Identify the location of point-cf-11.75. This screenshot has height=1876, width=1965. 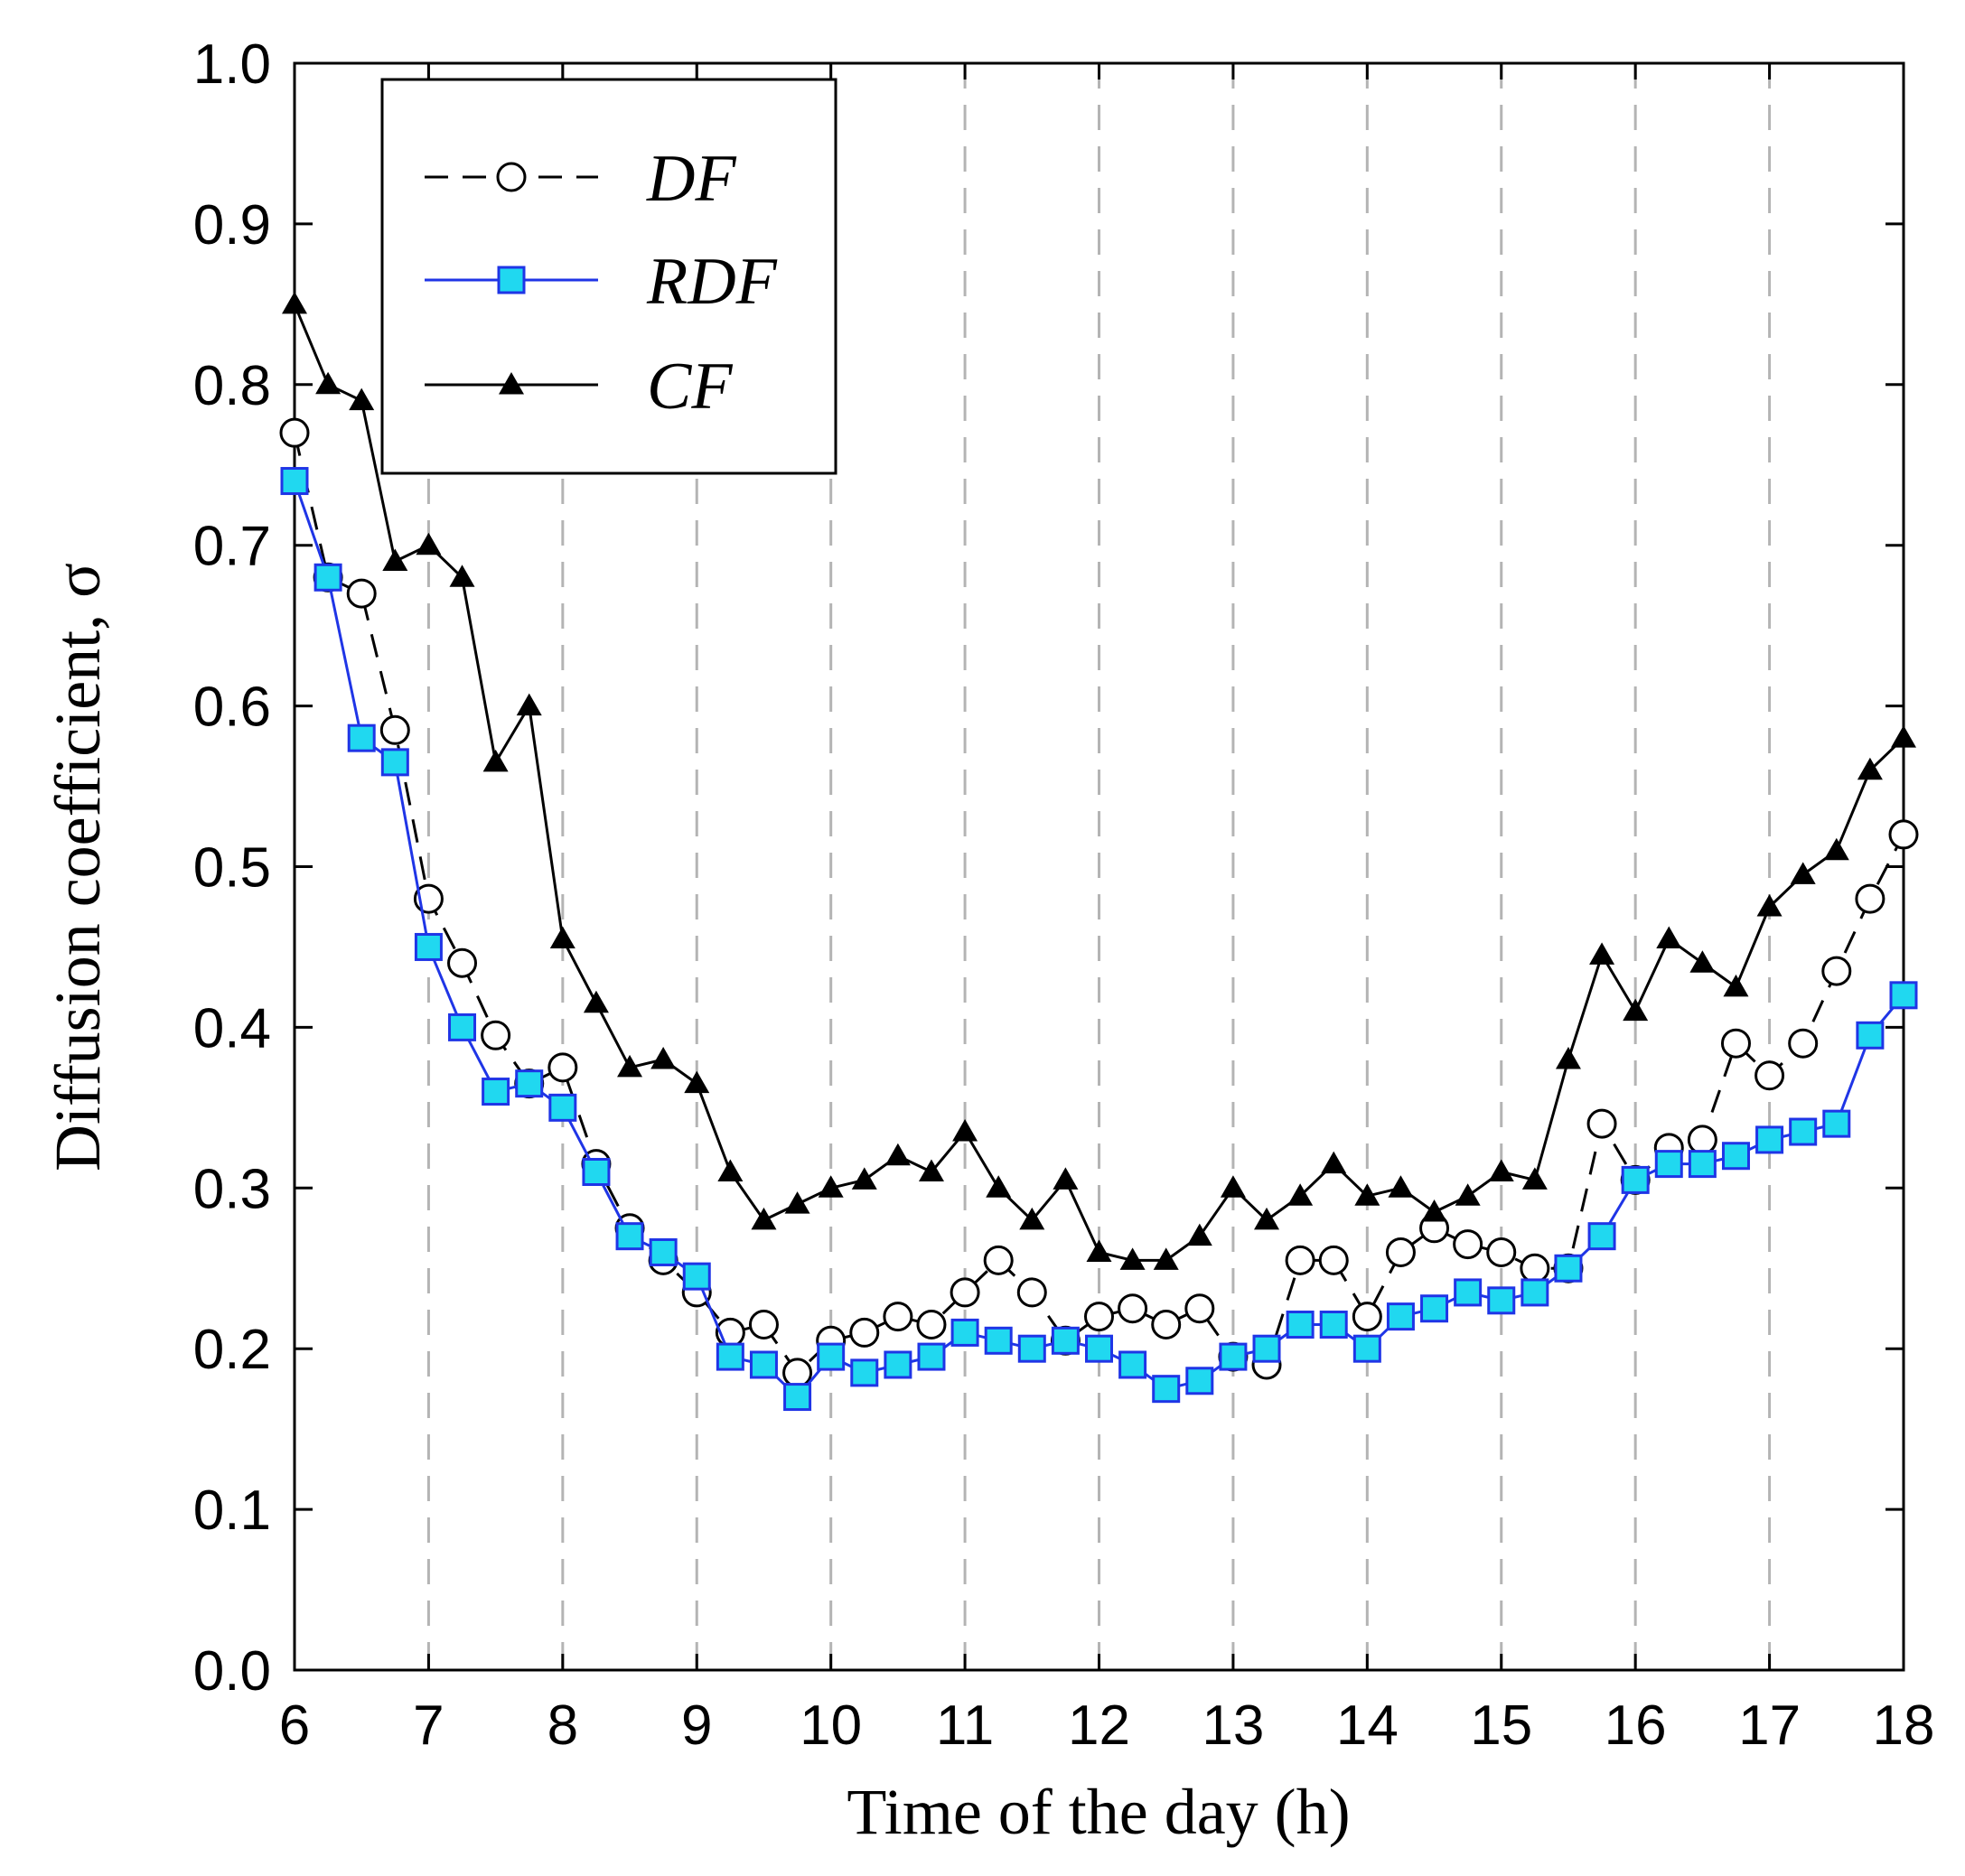
(1066, 1178).